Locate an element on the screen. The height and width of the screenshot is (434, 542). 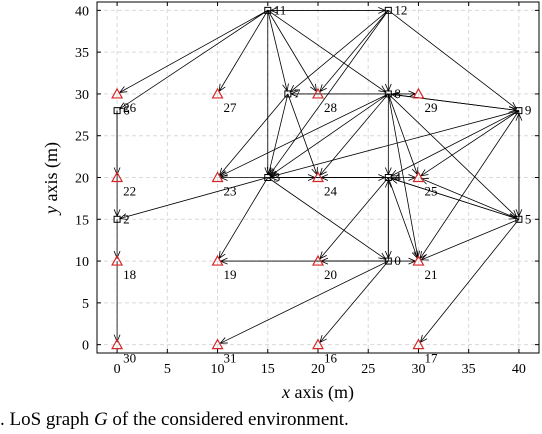
node-label-27: 27 is located at coordinates (231, 107).